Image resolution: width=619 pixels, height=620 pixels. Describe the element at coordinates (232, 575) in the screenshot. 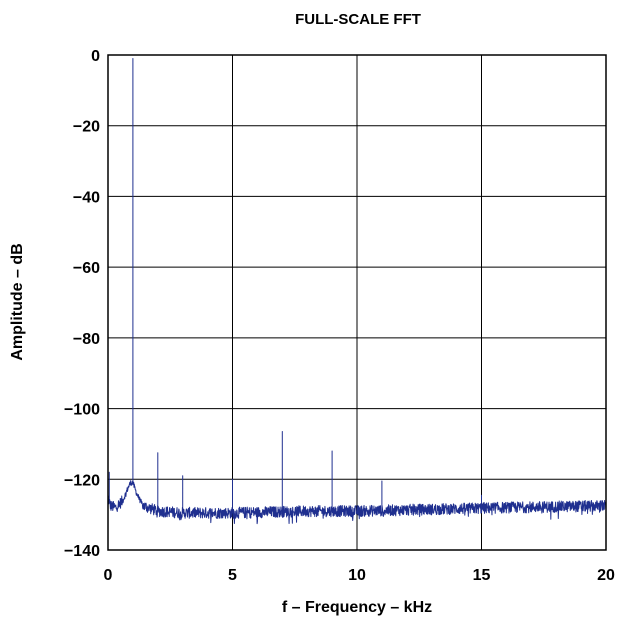

I see `x-tick-label: 5` at that location.